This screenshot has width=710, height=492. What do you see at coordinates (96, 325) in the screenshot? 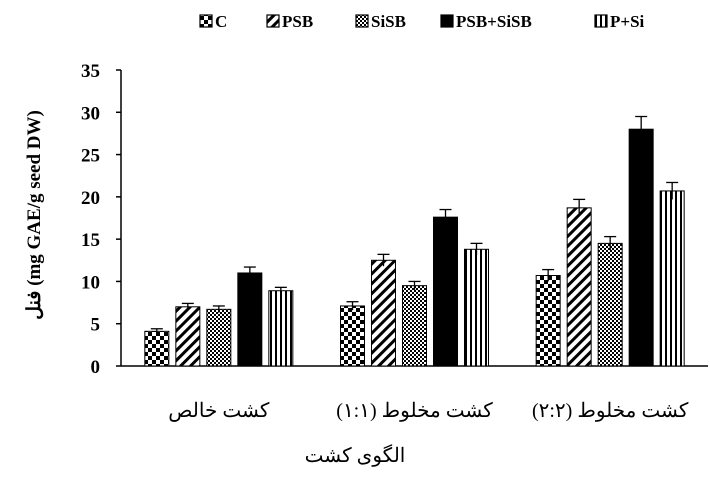
I see `y-tick-label: 5` at bounding box center [96, 325].